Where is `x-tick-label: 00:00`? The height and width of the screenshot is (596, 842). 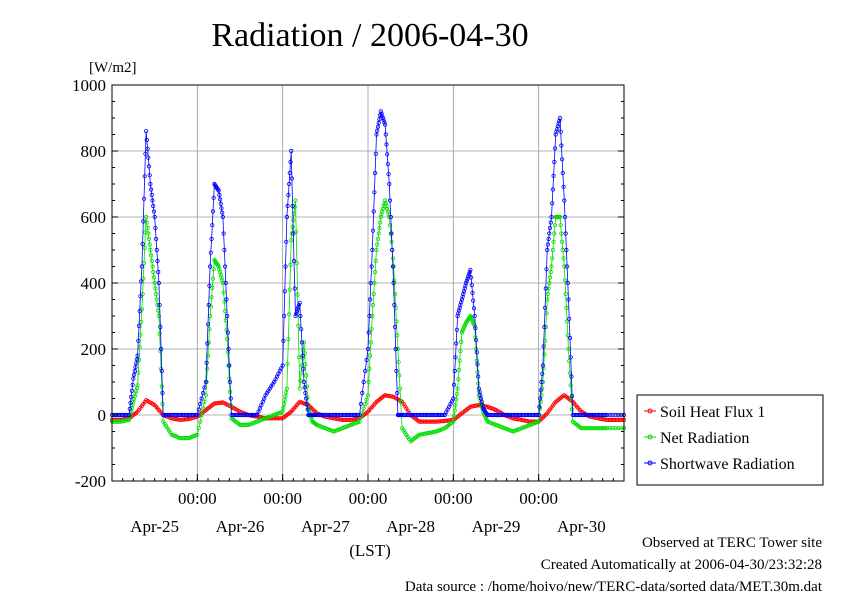 x-tick-label: 00:00 is located at coordinates (453, 498).